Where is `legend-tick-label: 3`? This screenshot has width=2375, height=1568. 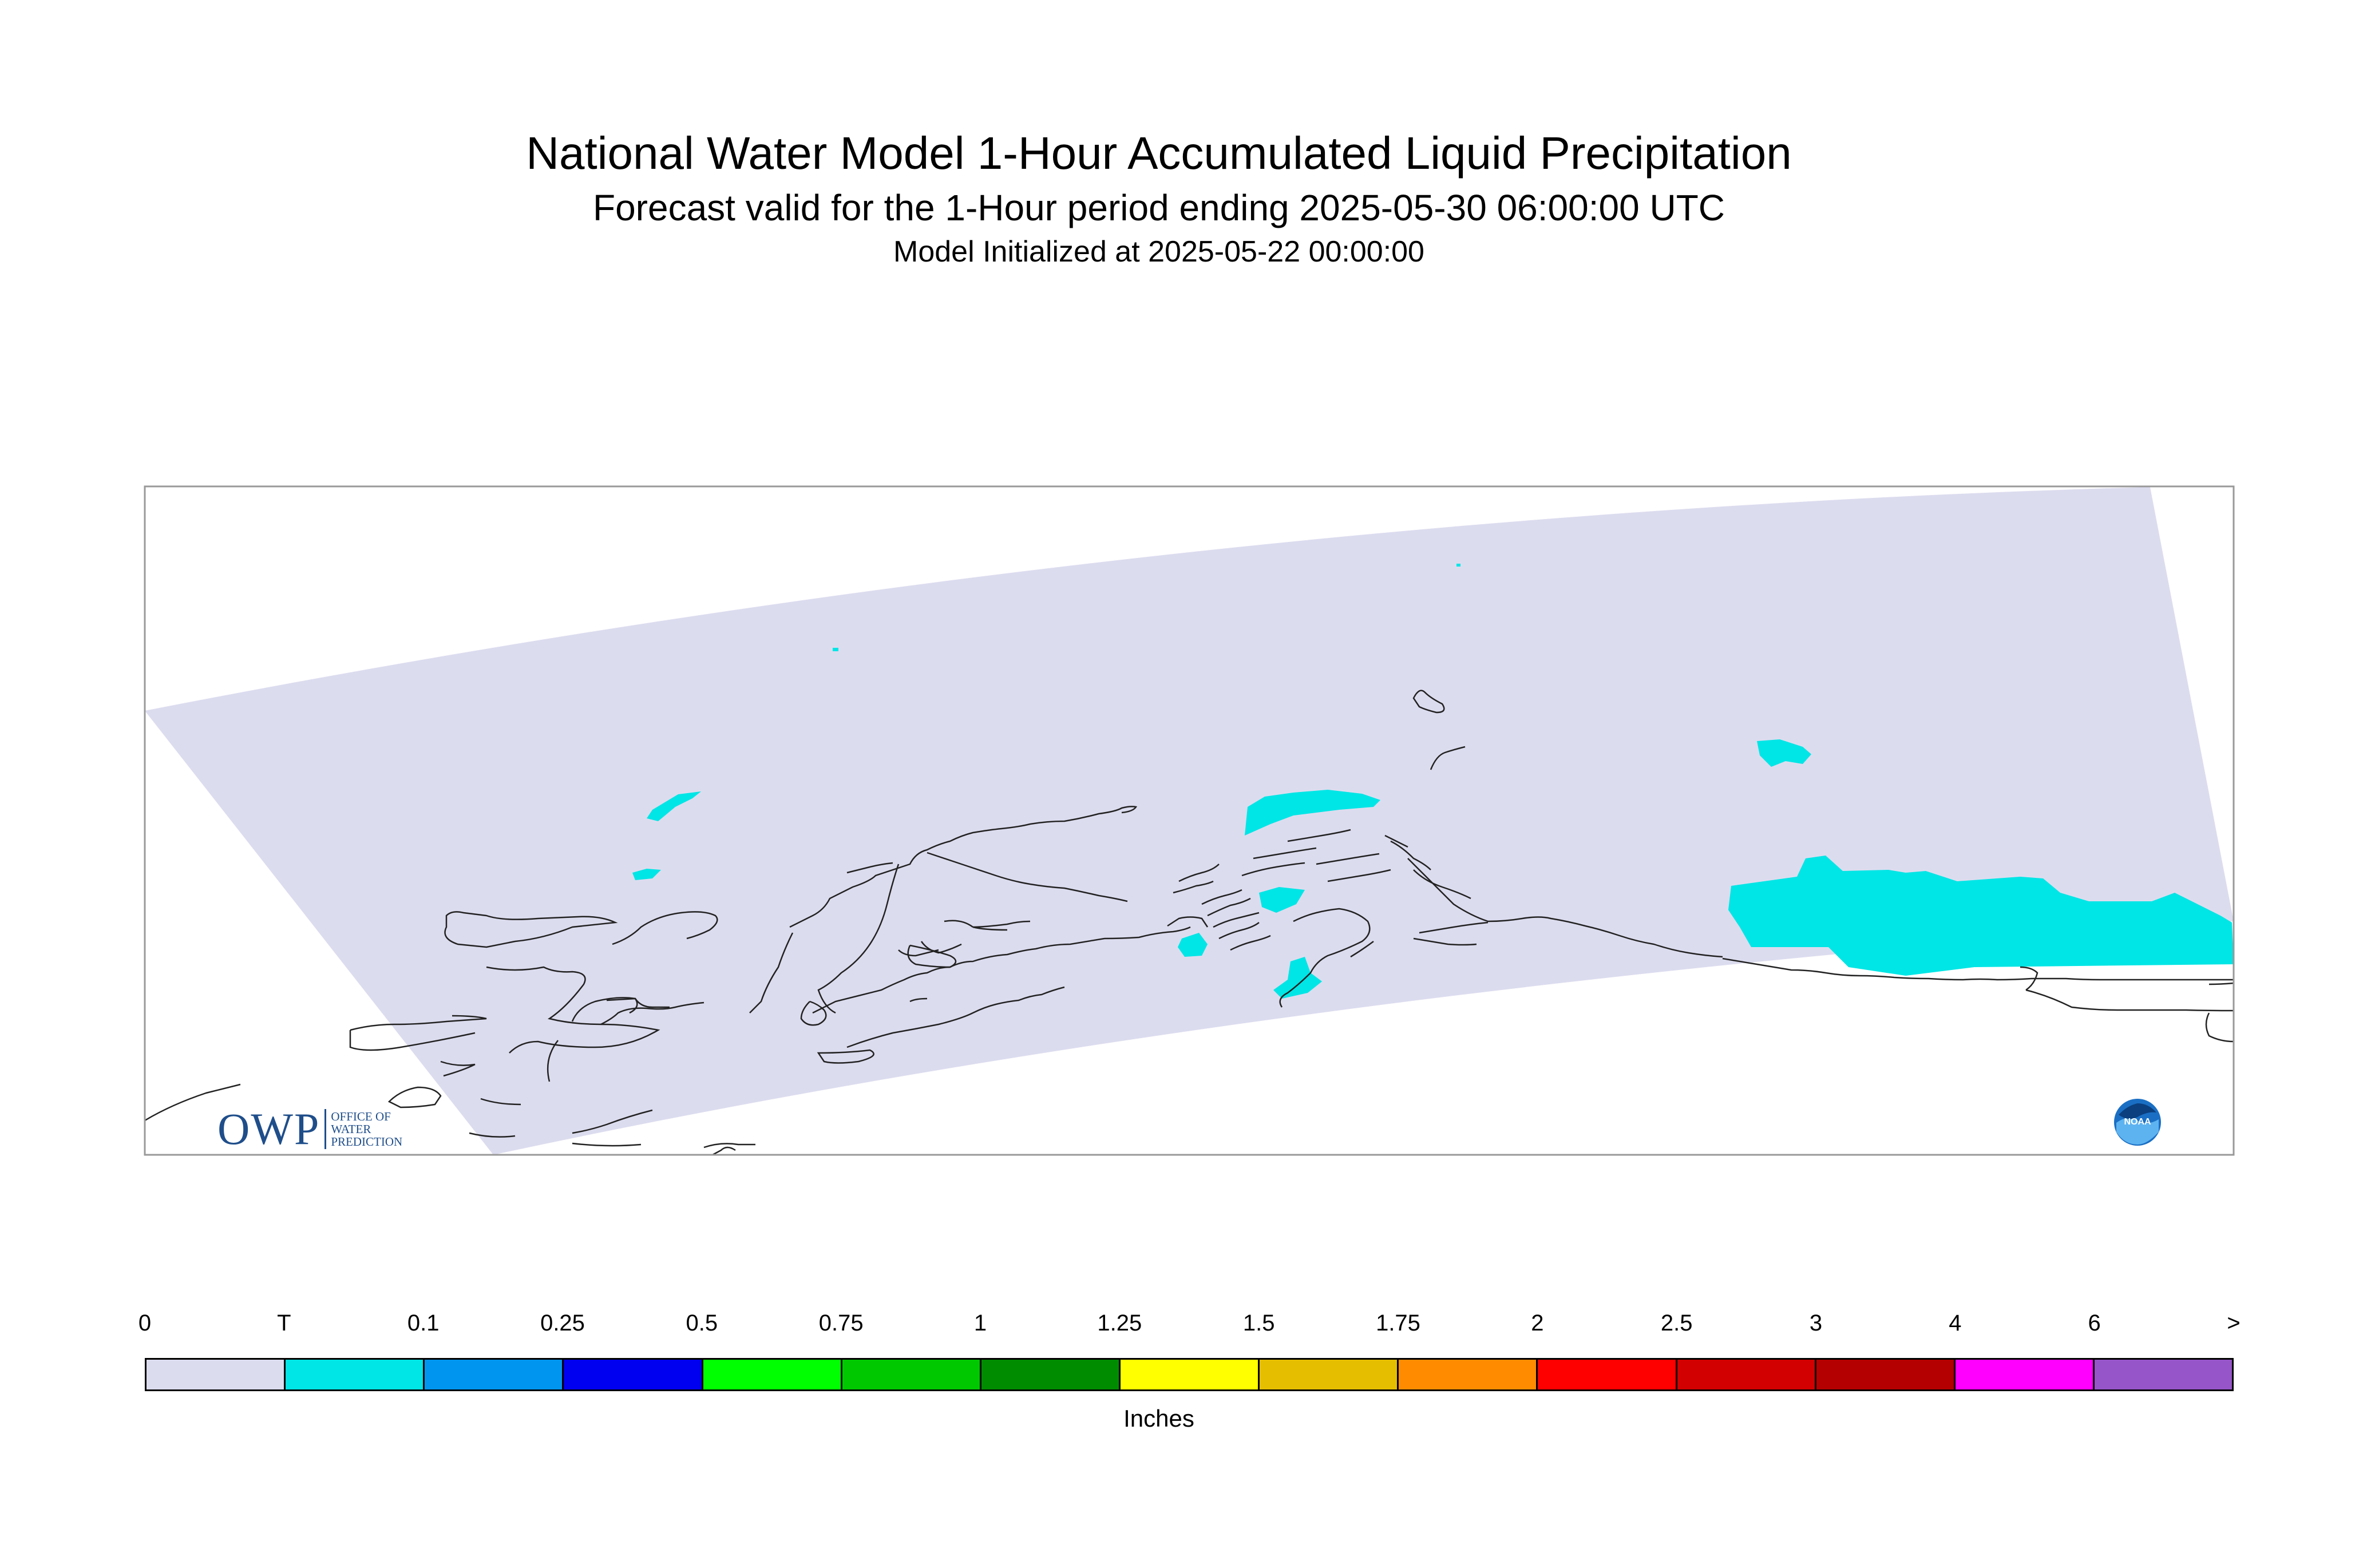
legend-tick-label: 3 is located at coordinates (1816, 1323).